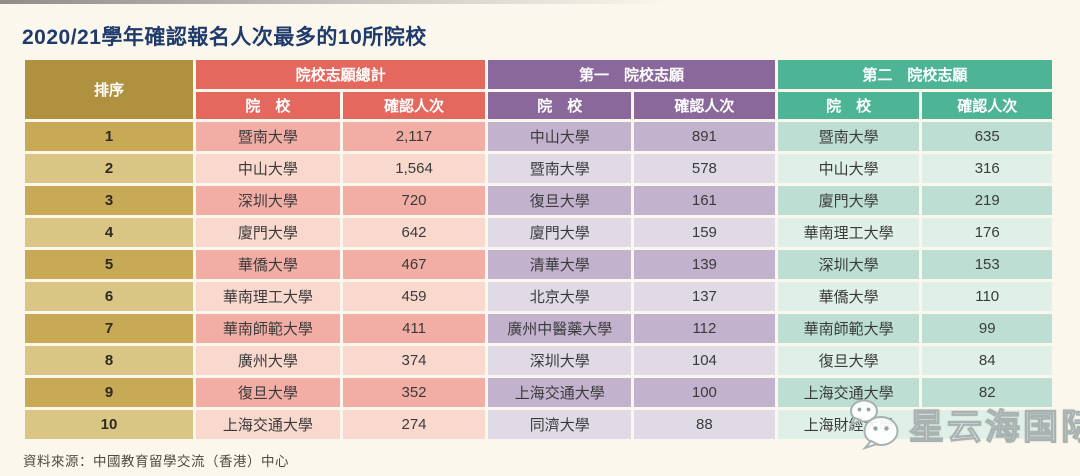  Describe the element at coordinates (340, 74) in the screenshot. I see `header-group-total: 院校志願總計` at that location.